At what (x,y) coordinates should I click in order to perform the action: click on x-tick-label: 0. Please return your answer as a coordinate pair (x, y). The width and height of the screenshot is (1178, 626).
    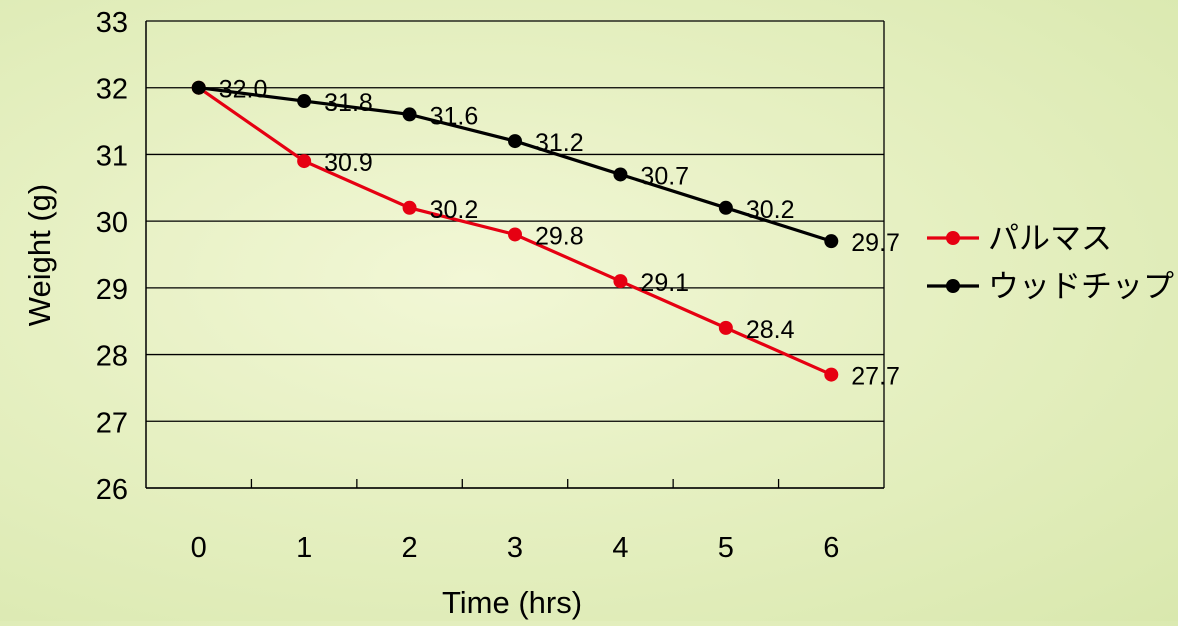
    Looking at the image, I should click on (199, 548).